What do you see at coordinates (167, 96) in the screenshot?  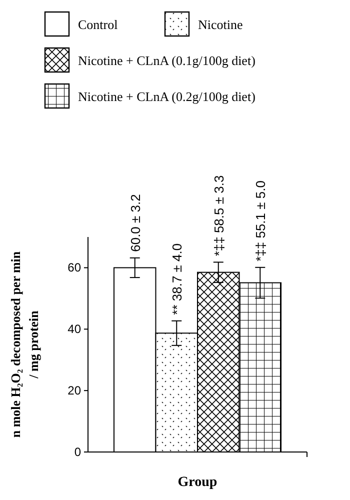 I see `legend-label: Nicotine + CLnA (0.2g/100g diet)` at bounding box center [167, 96].